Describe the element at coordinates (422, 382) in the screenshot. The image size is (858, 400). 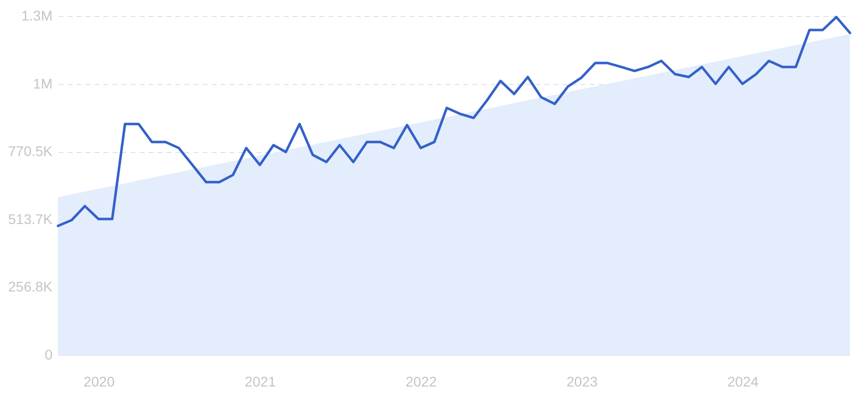
I see `x-tick-label: 2022` at that location.